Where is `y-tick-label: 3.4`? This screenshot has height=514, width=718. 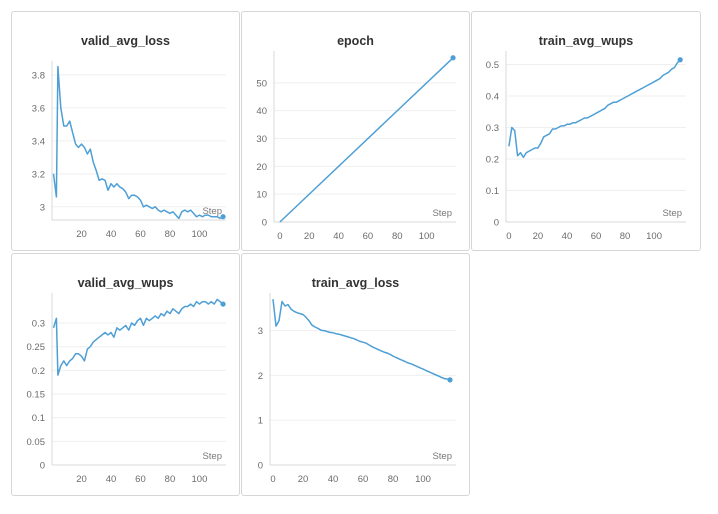 y-tick-label: 3.4 is located at coordinates (38, 141).